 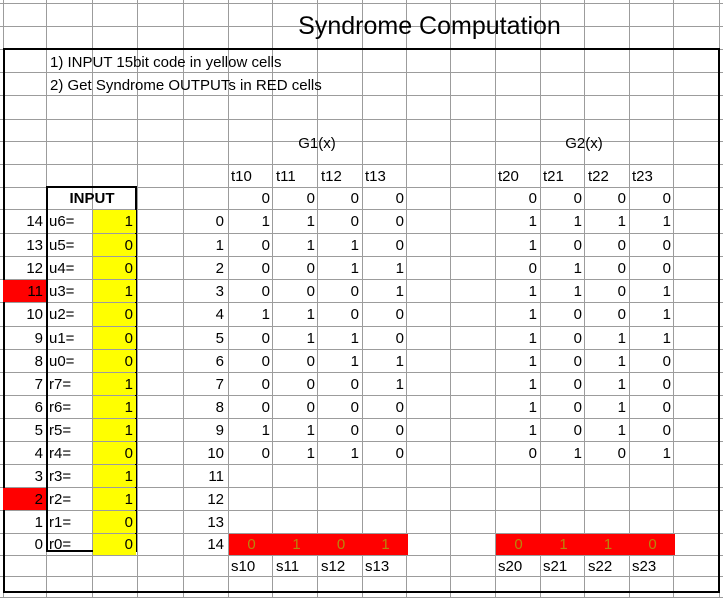 I want to click on g1-output-label: s13, so click(x=377, y=566).